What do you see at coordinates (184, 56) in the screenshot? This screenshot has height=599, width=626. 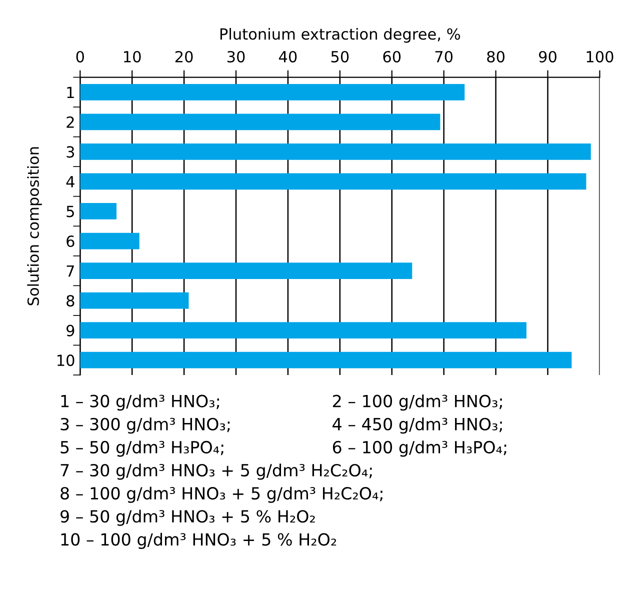 I see `x-tick-label: 20` at bounding box center [184, 56].